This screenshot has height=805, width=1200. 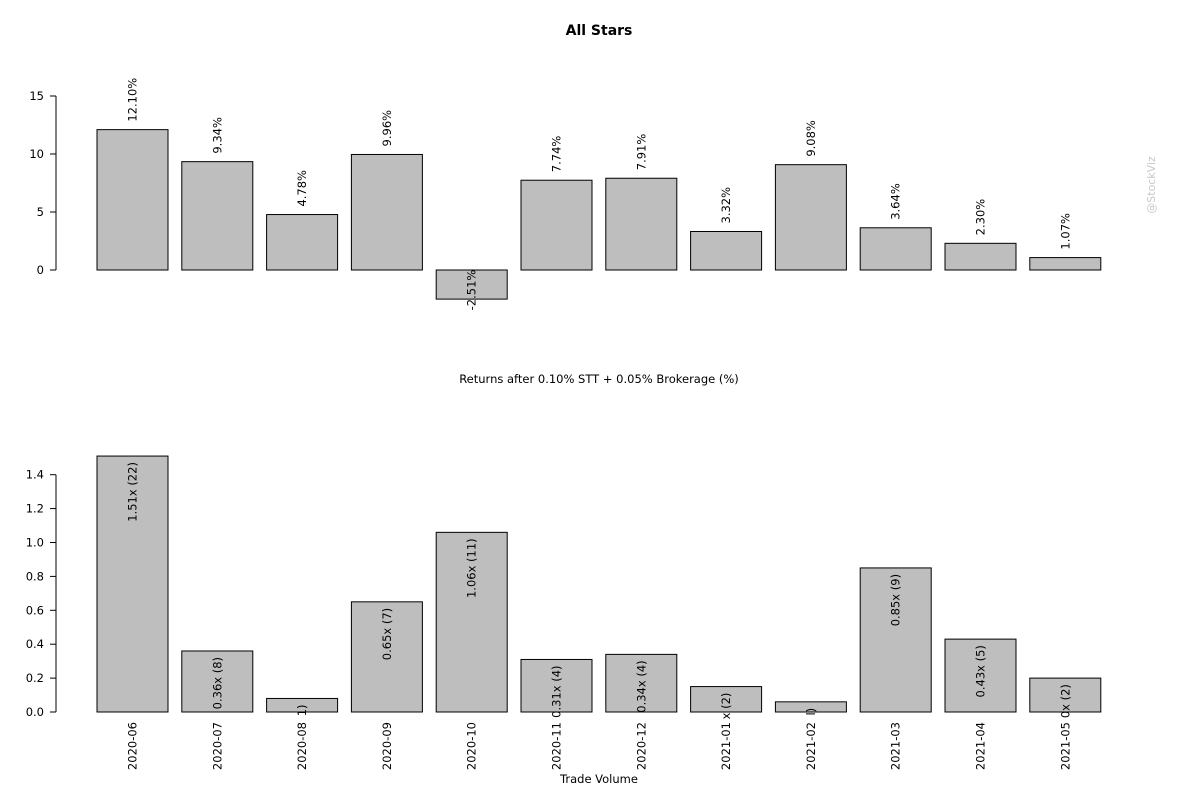 What do you see at coordinates (35, 543) in the screenshot?
I see `chart-2-y-tick-label: 1.0` at bounding box center [35, 543].